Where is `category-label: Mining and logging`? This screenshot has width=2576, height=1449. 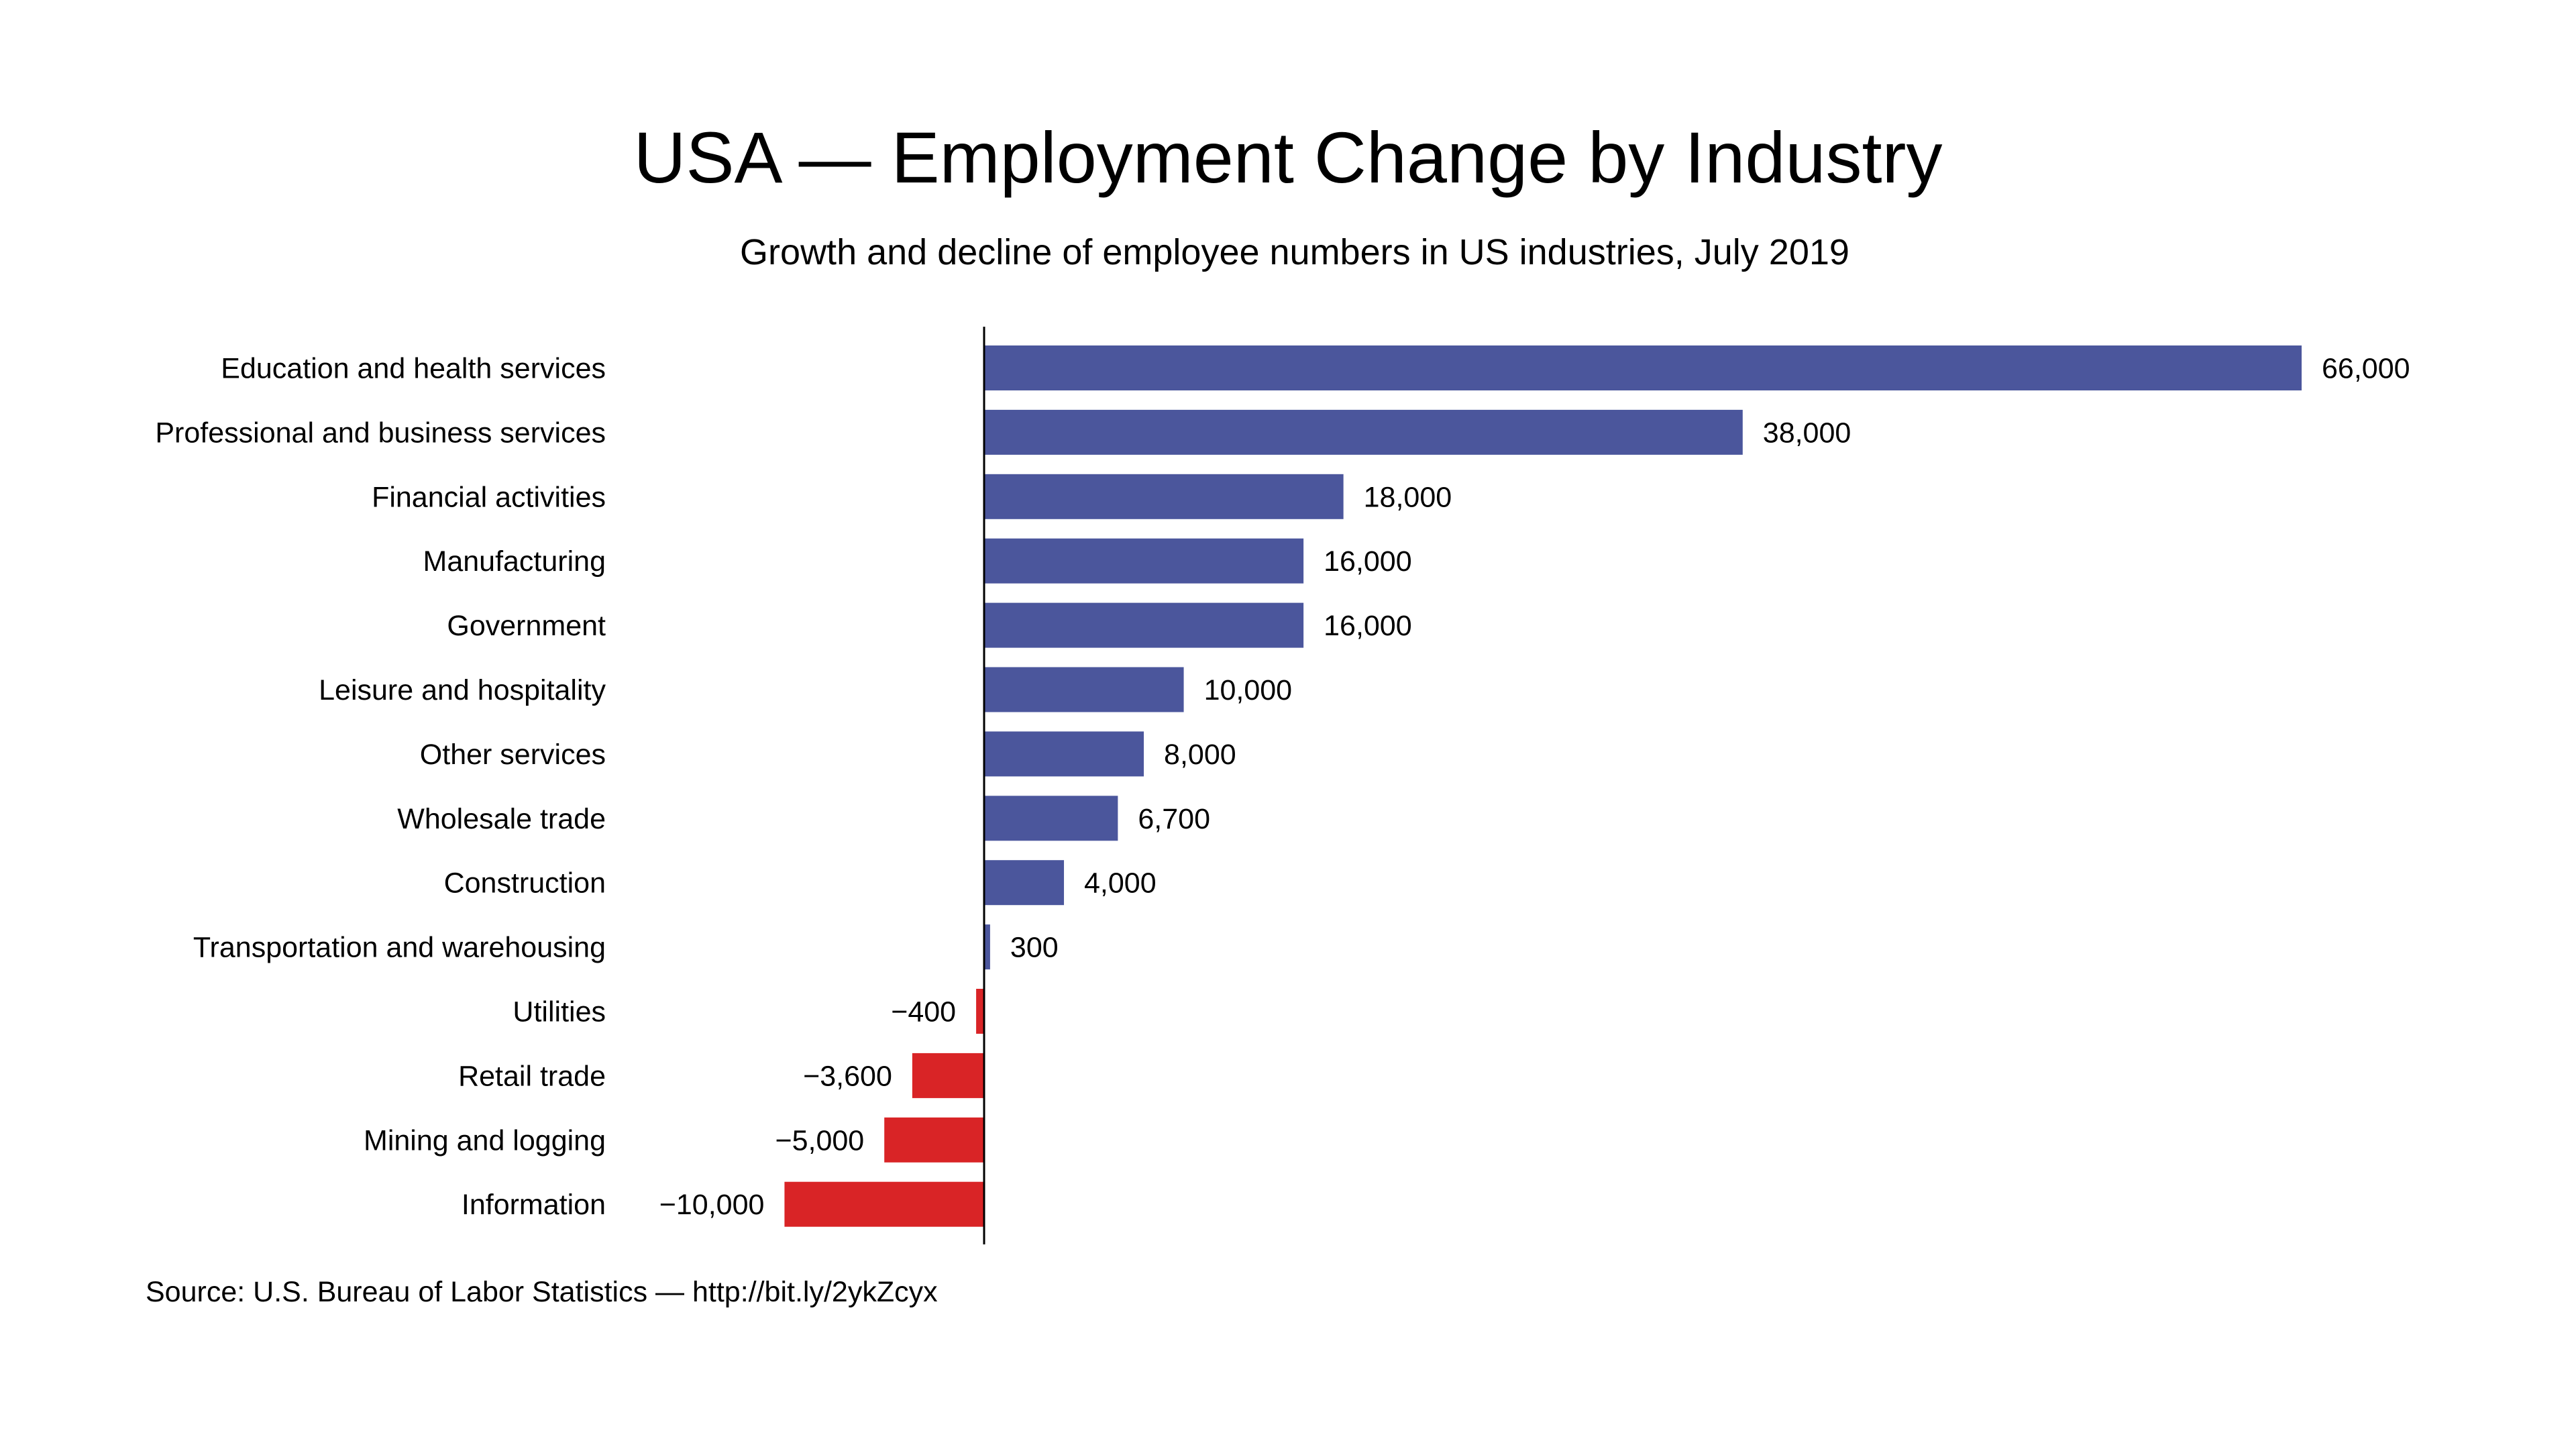
category-label: Mining and logging is located at coordinates (485, 1140).